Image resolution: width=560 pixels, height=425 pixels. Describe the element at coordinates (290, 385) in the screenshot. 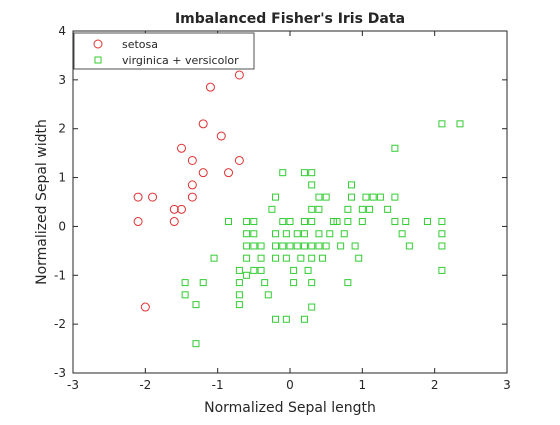

I see `x-tick-label: 0` at that location.